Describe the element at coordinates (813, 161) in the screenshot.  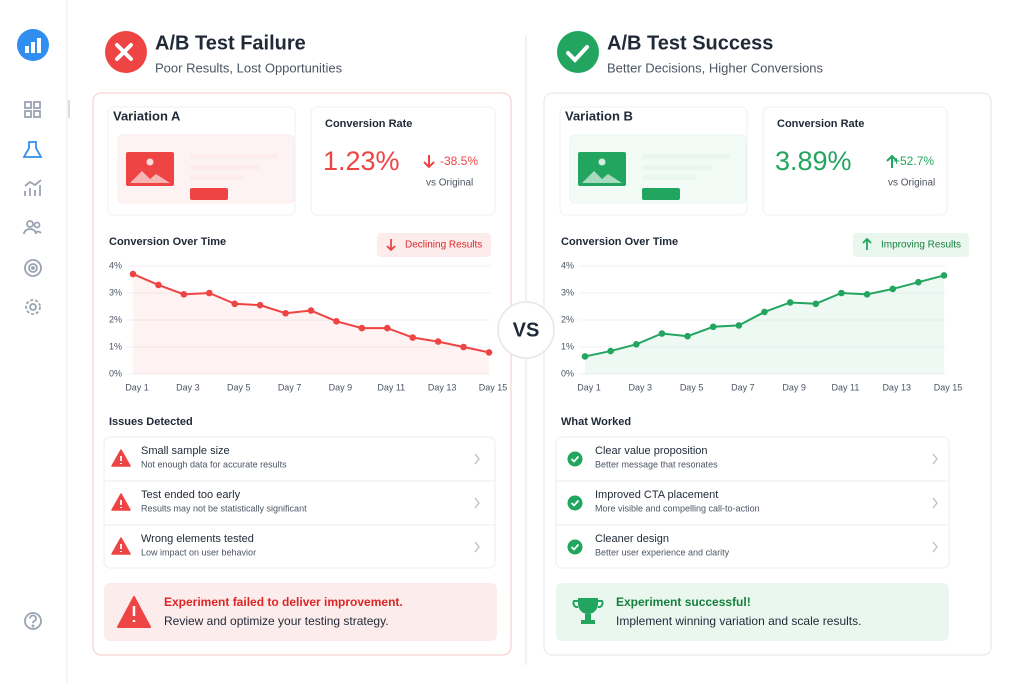
I see `metric-value: 3.89%` at that location.